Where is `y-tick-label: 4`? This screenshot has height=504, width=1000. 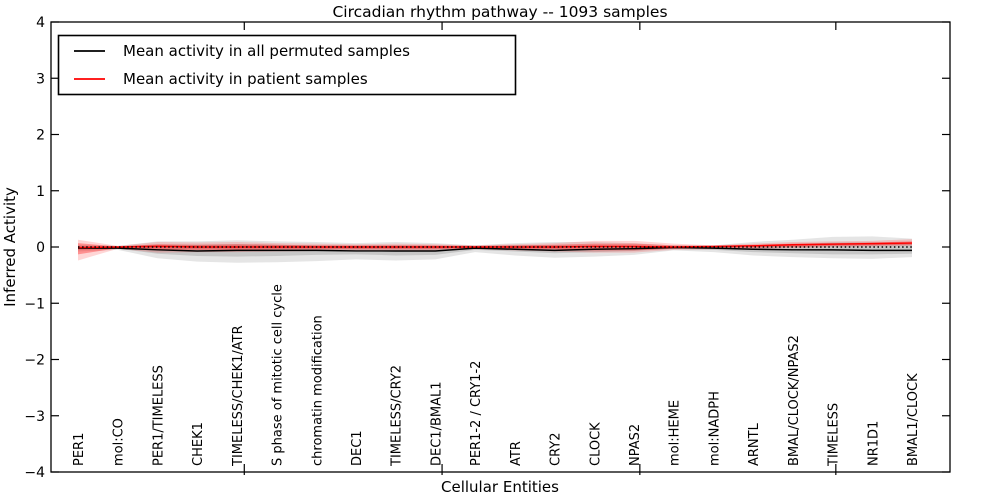
y-tick-label: 4 is located at coordinates (40, 23).